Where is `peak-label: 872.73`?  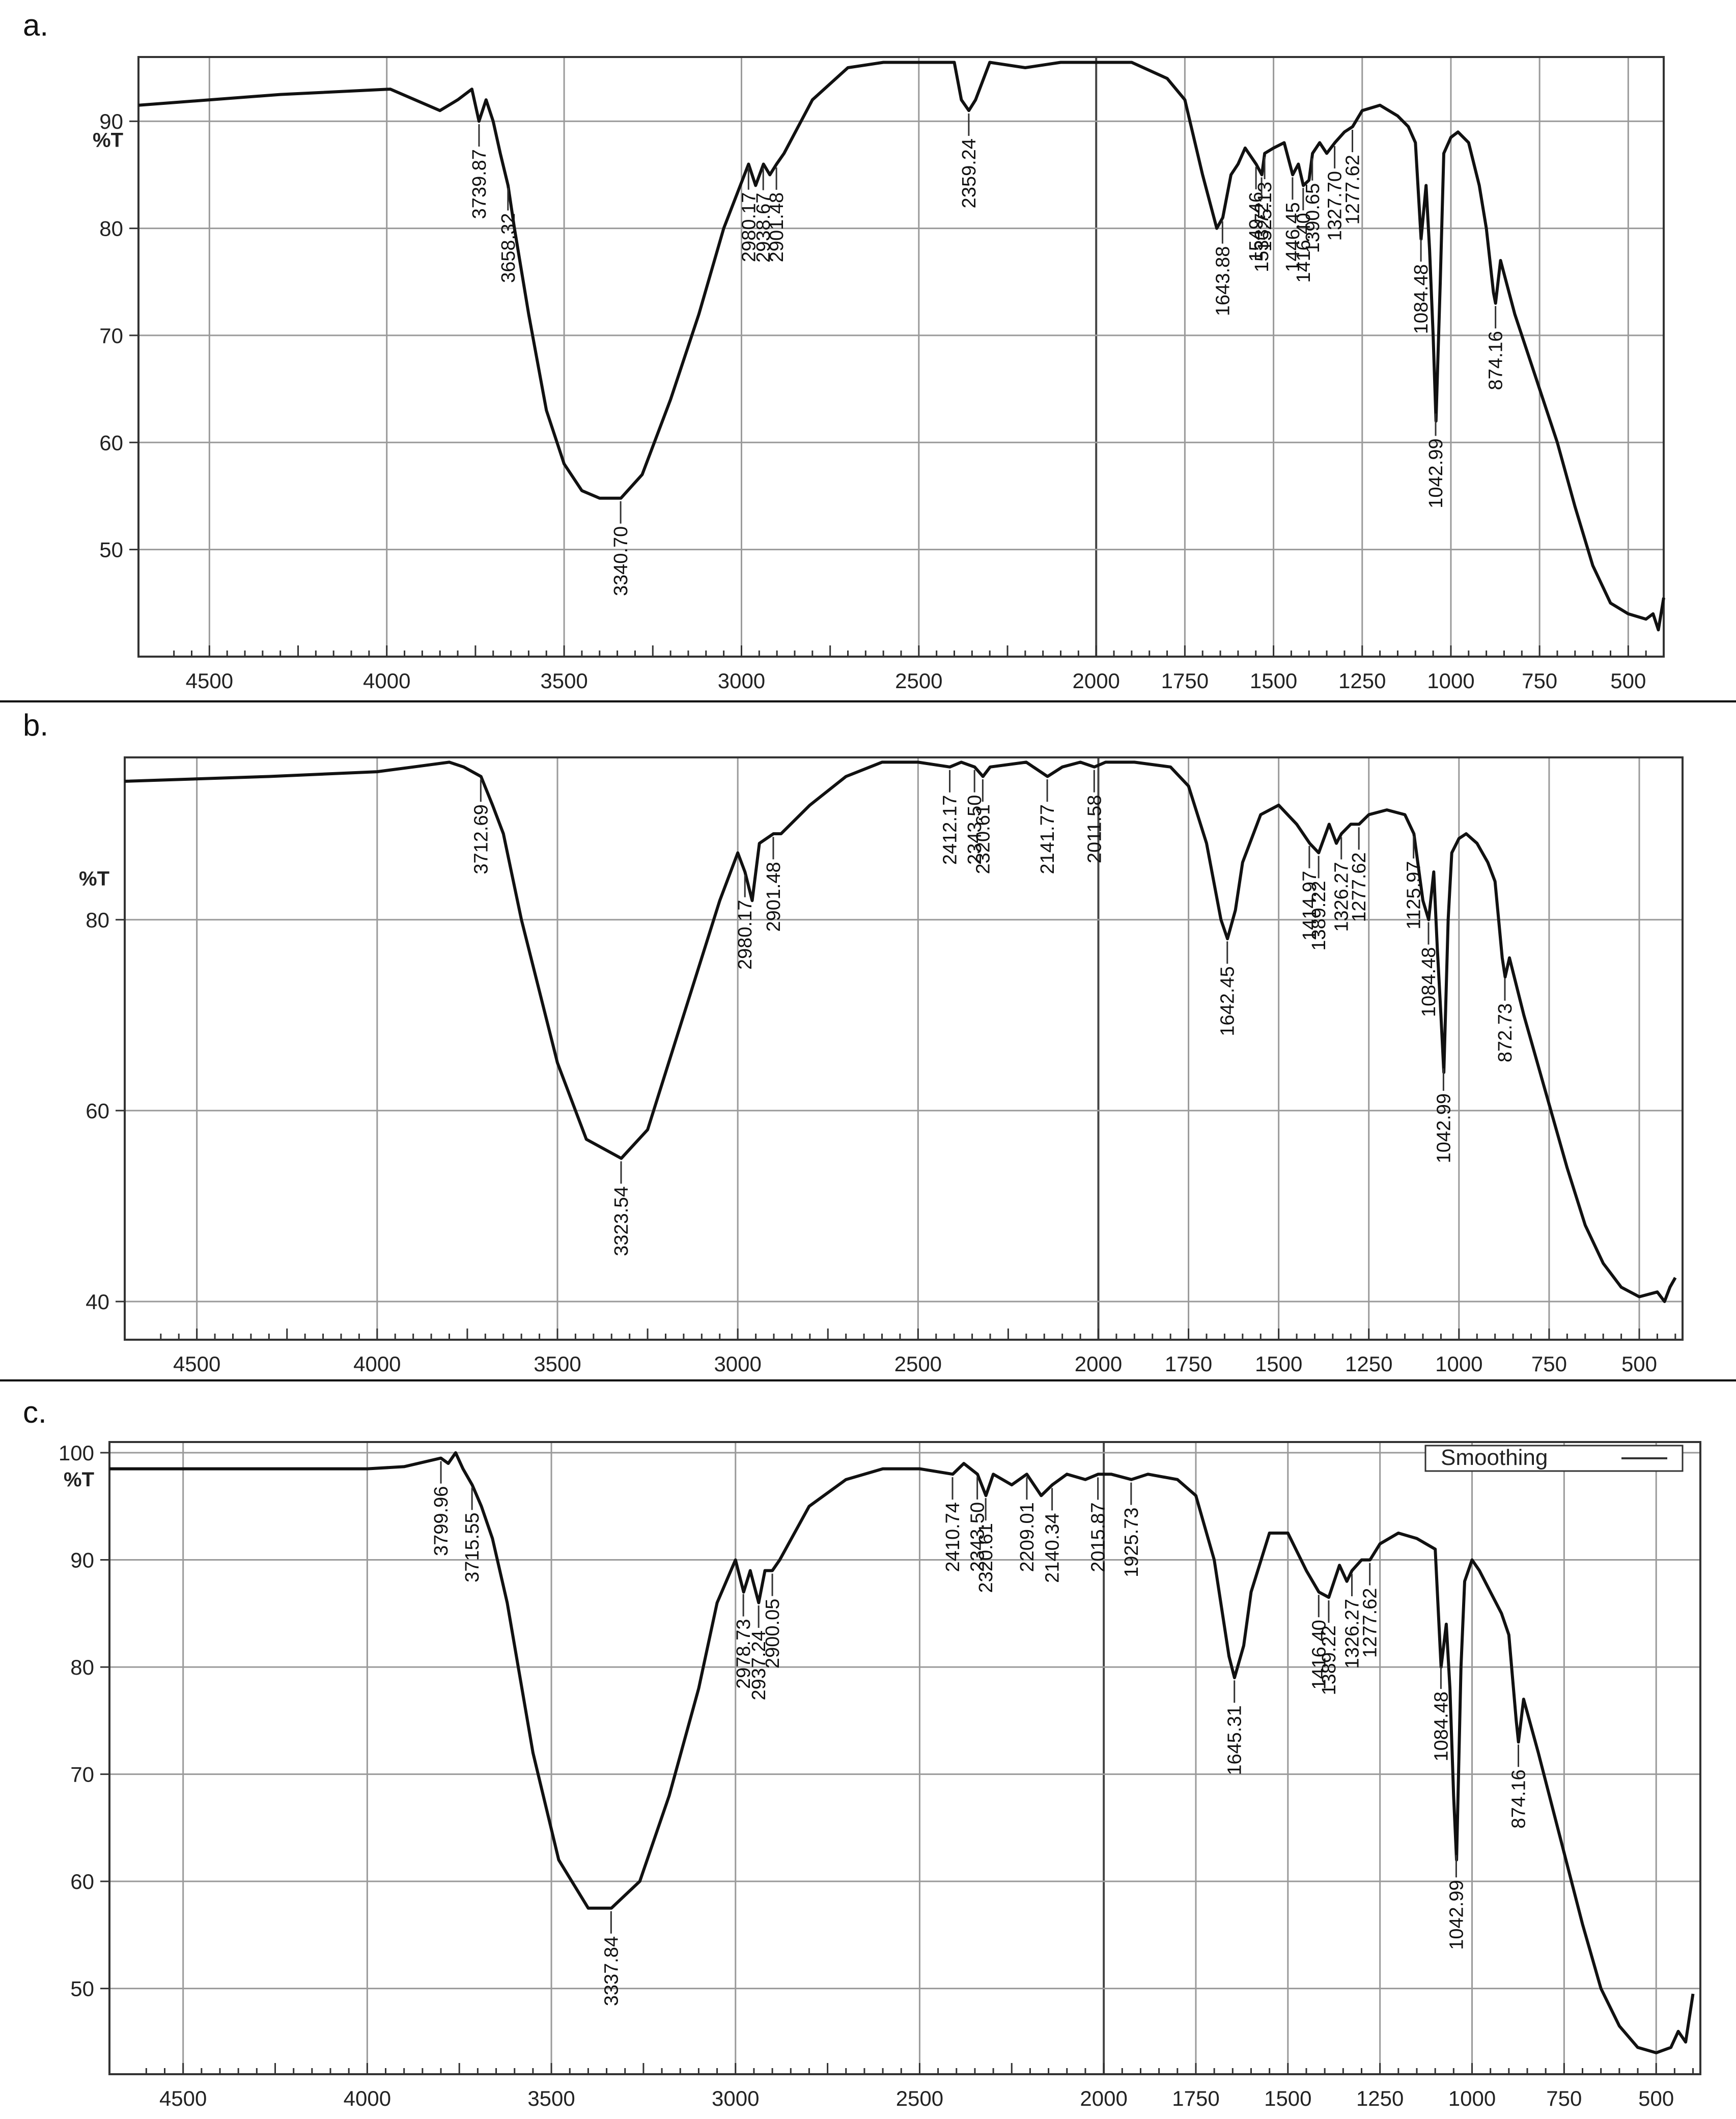
peak-label: 872.73 is located at coordinates (1505, 1032).